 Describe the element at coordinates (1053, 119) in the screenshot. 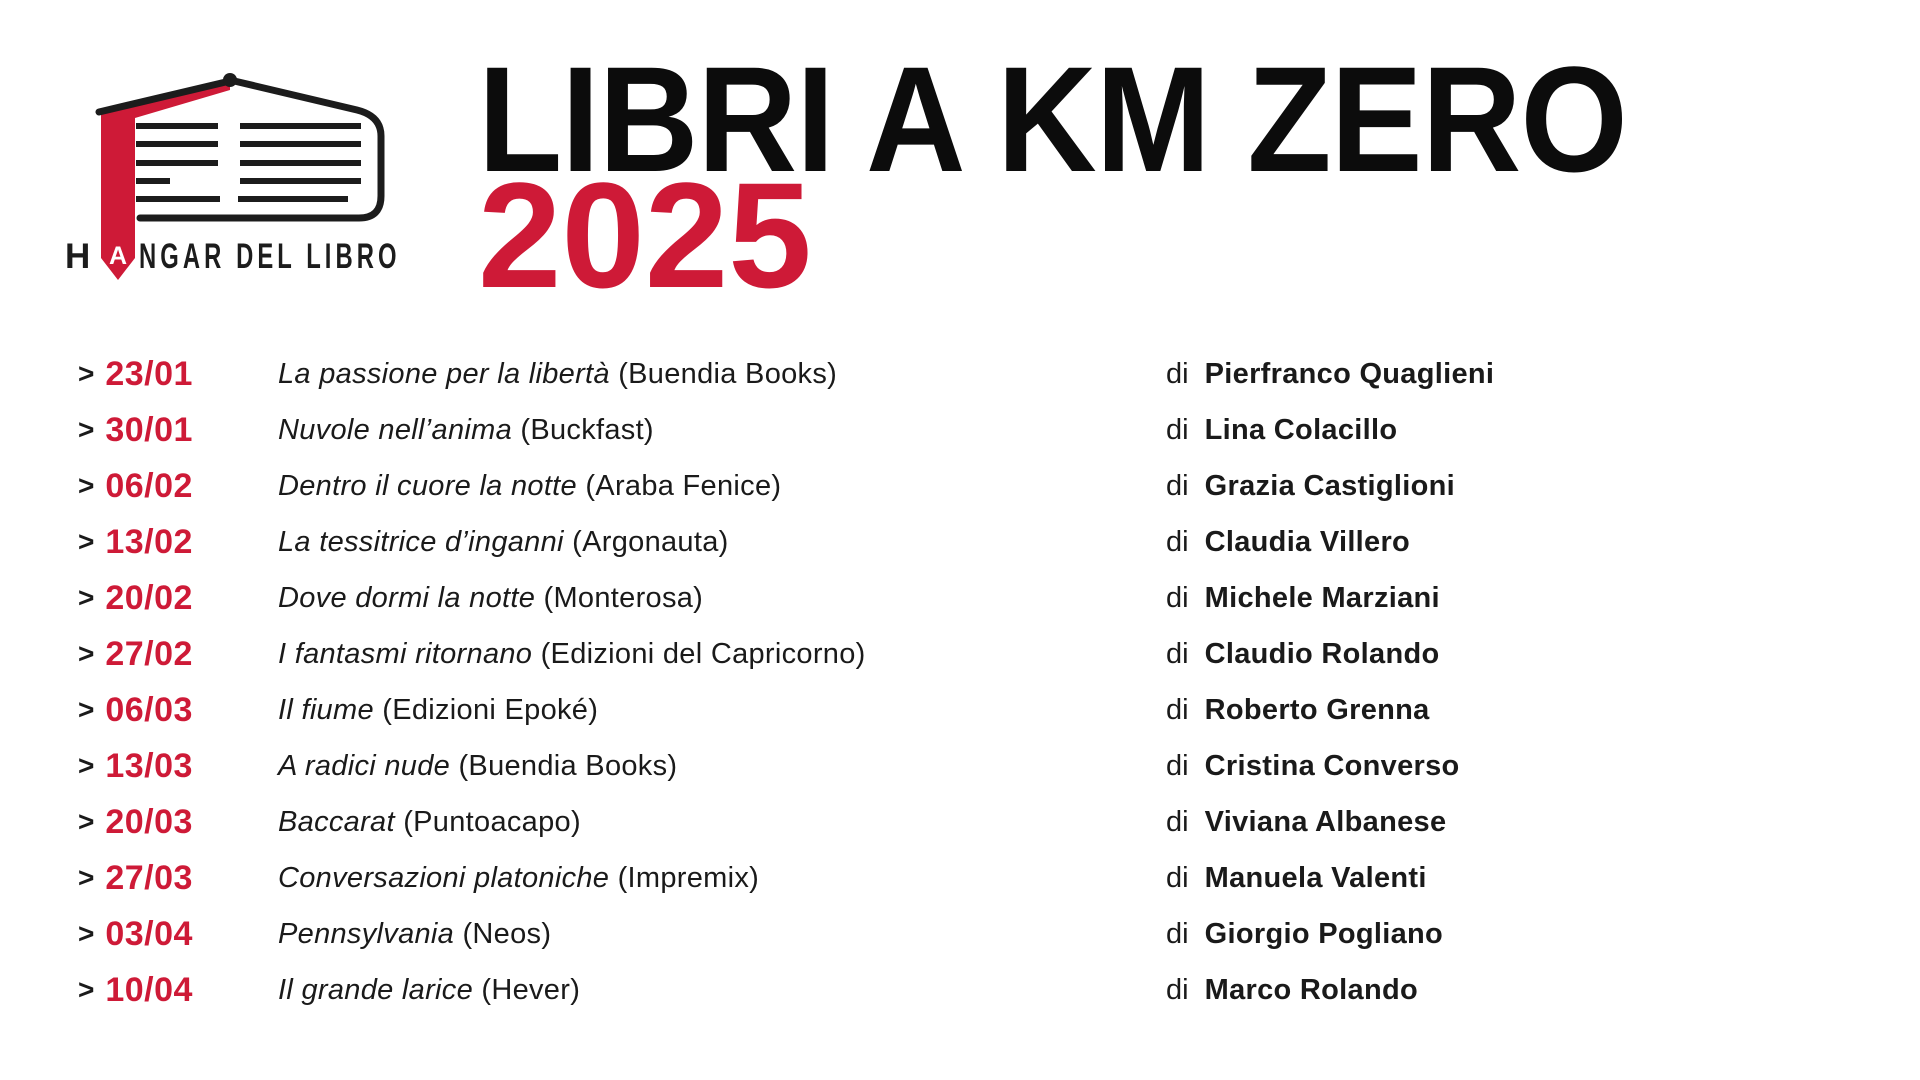

I see `page-title: LIBRI A KM ZERO` at that location.